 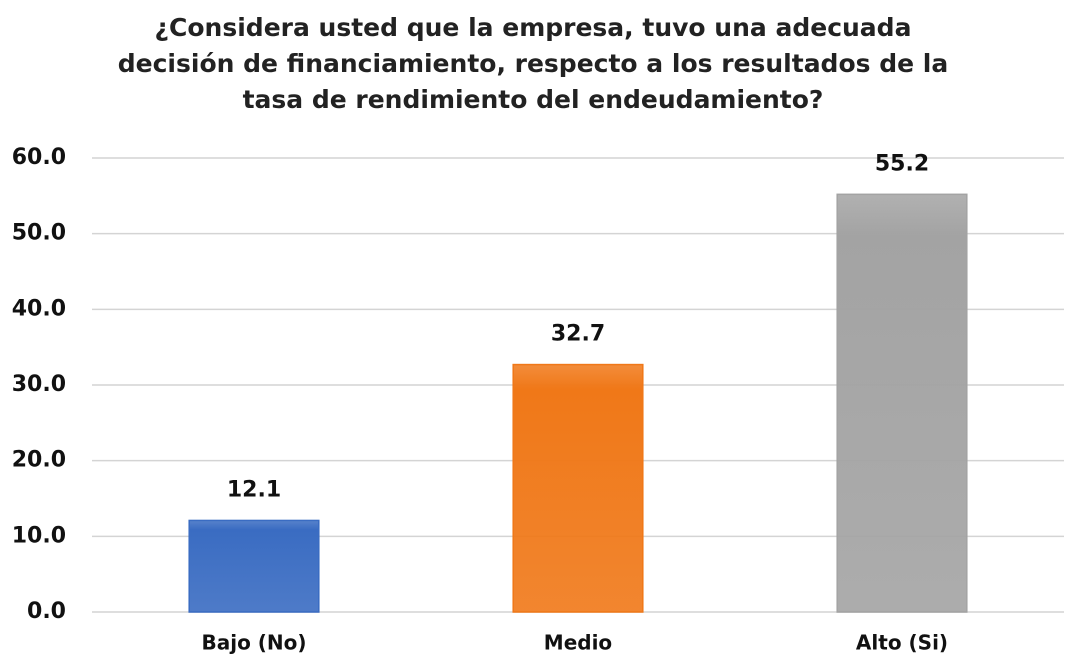 I want to click on y-tick-label: 10.0, so click(x=39, y=535).